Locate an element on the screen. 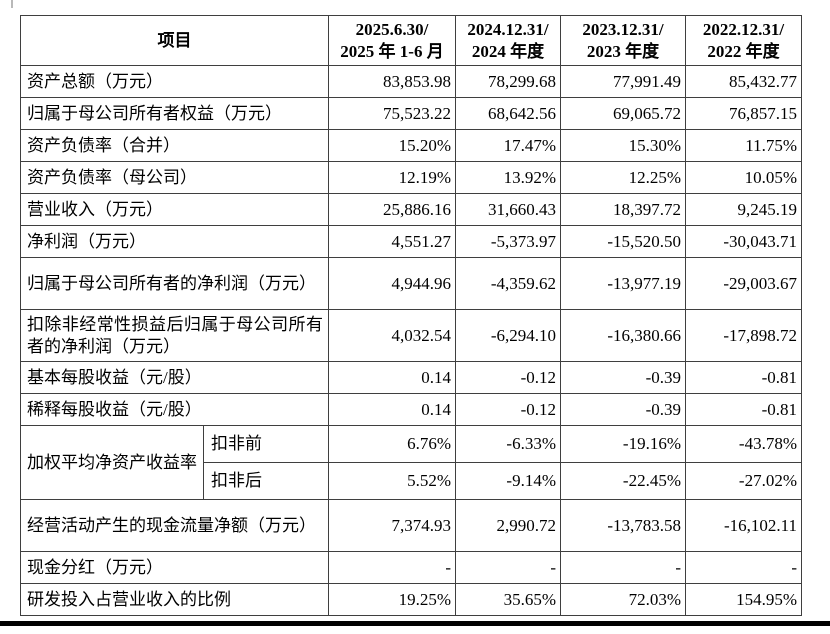 This screenshot has width=830, height=634. cell-value: 10.05% is located at coordinates (743, 177).